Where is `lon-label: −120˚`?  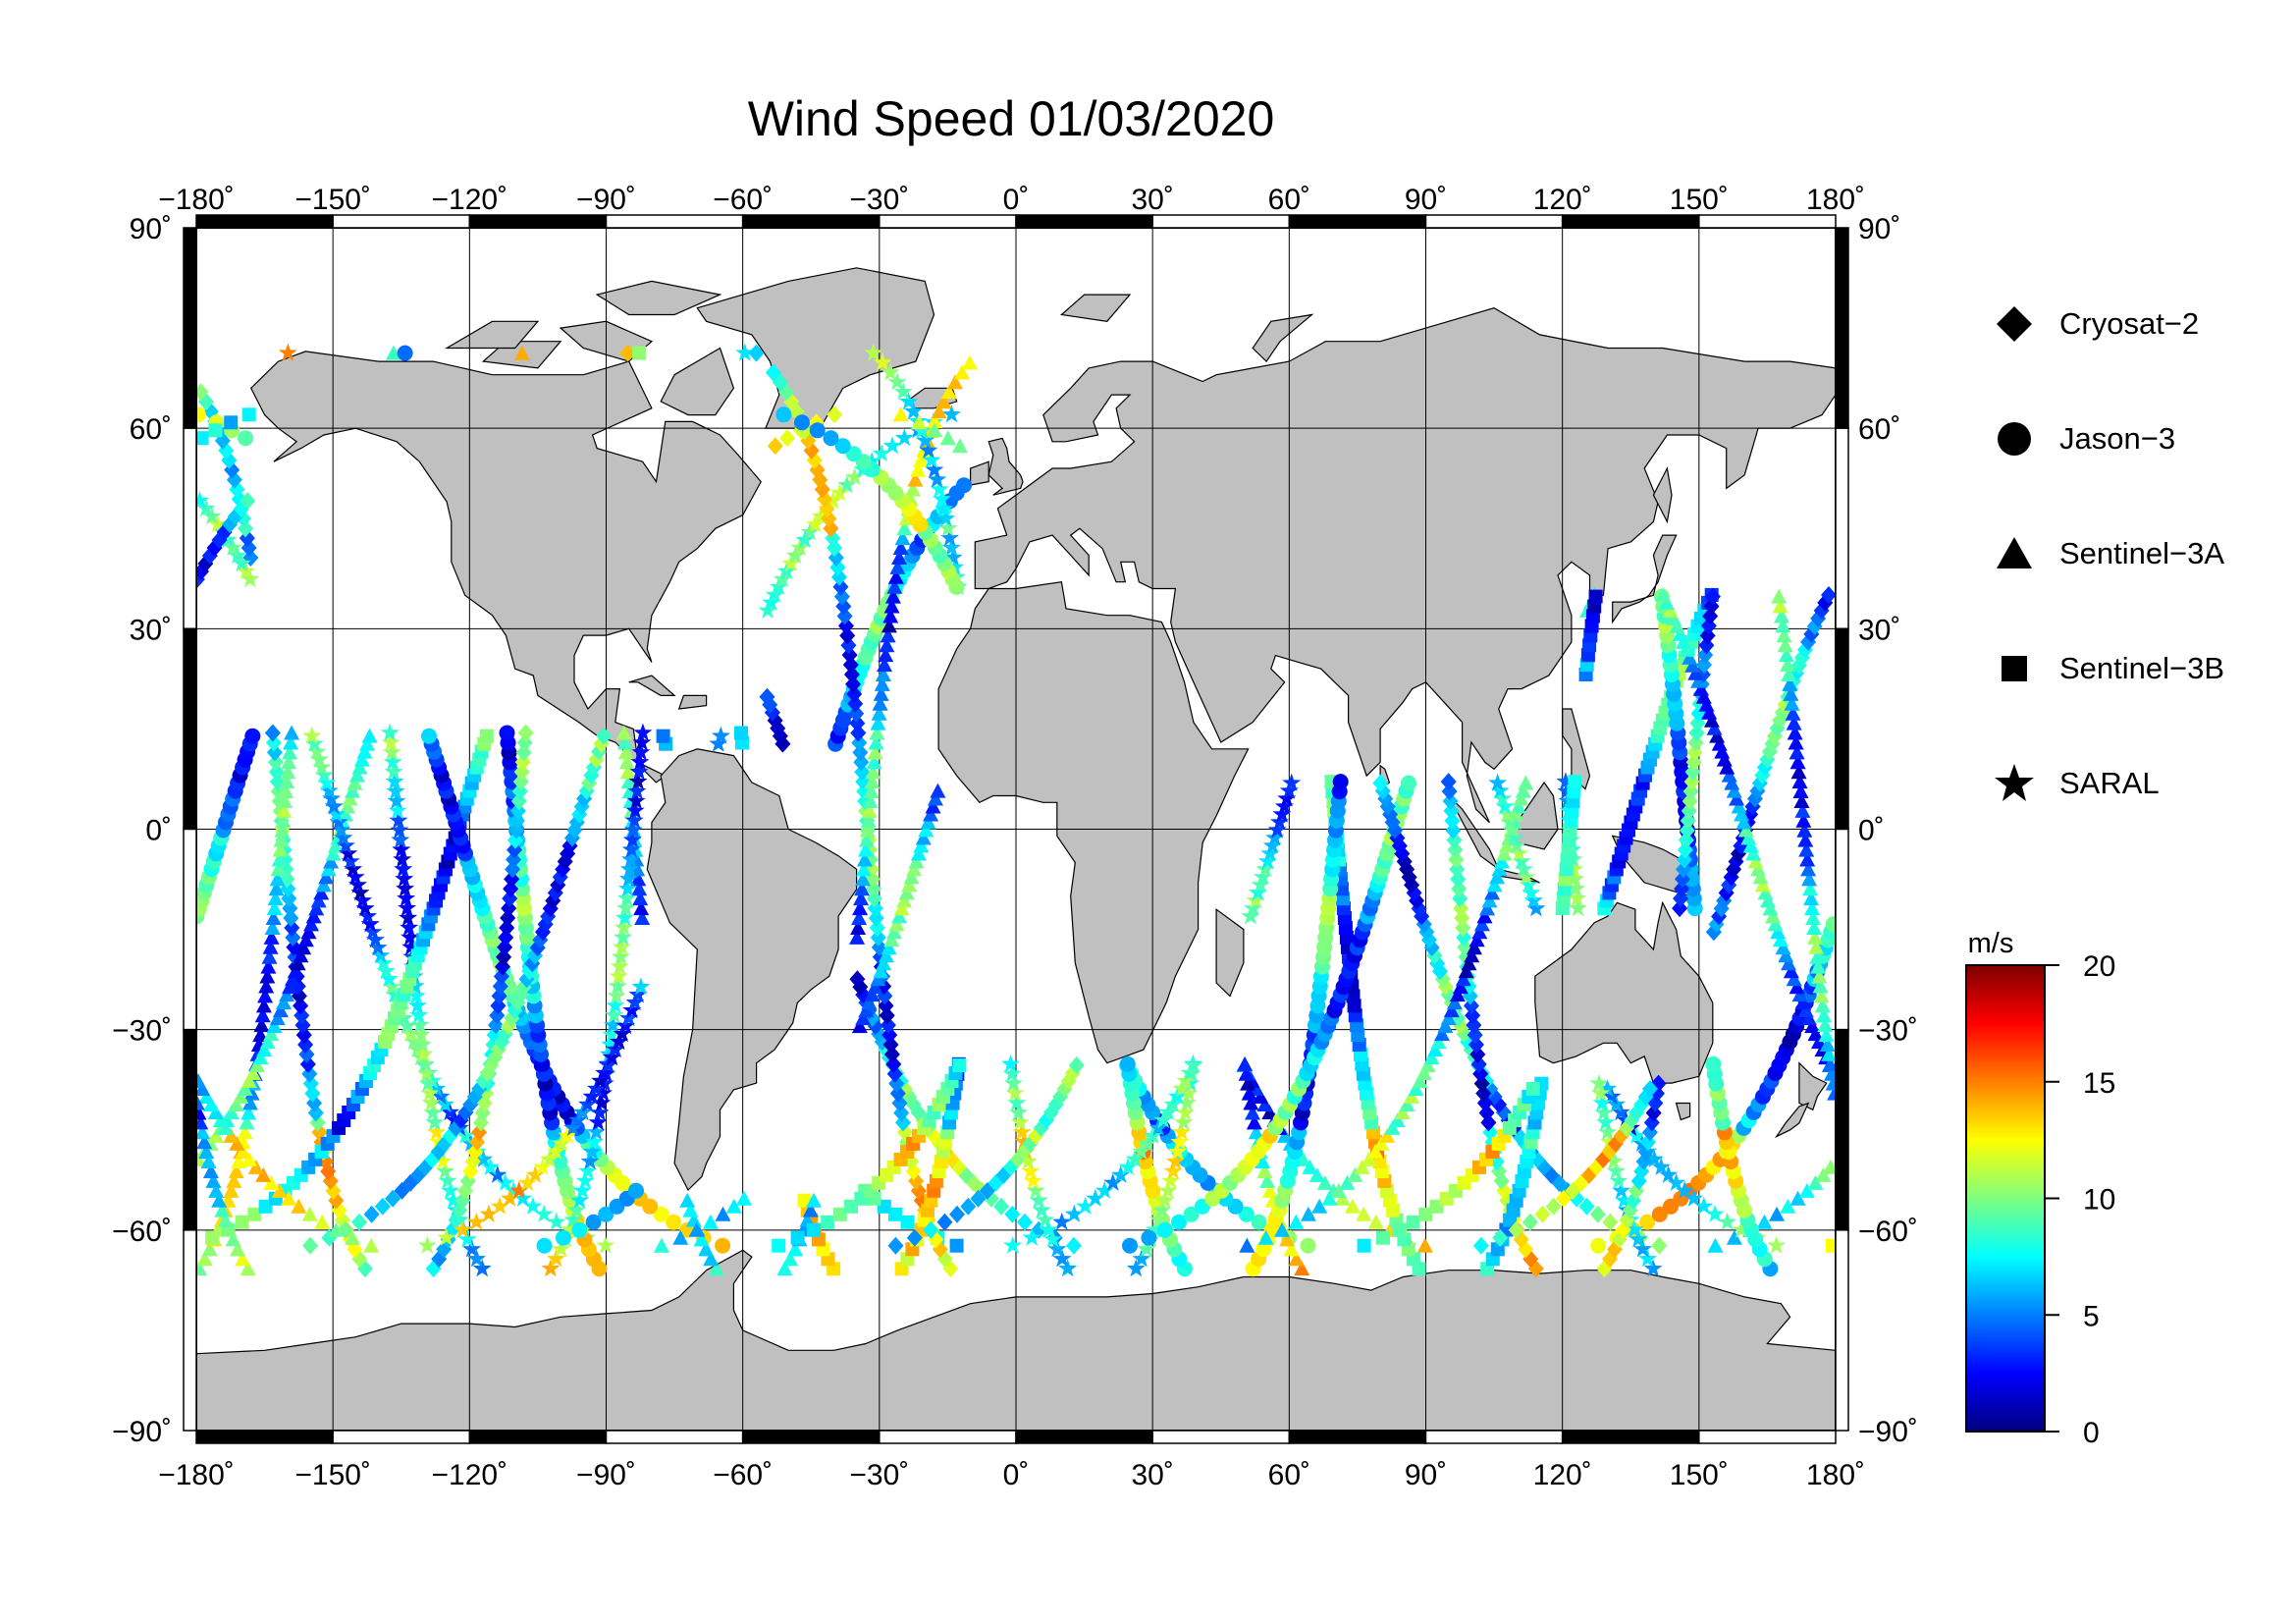
lon-label: −120˚ is located at coordinates (470, 1475).